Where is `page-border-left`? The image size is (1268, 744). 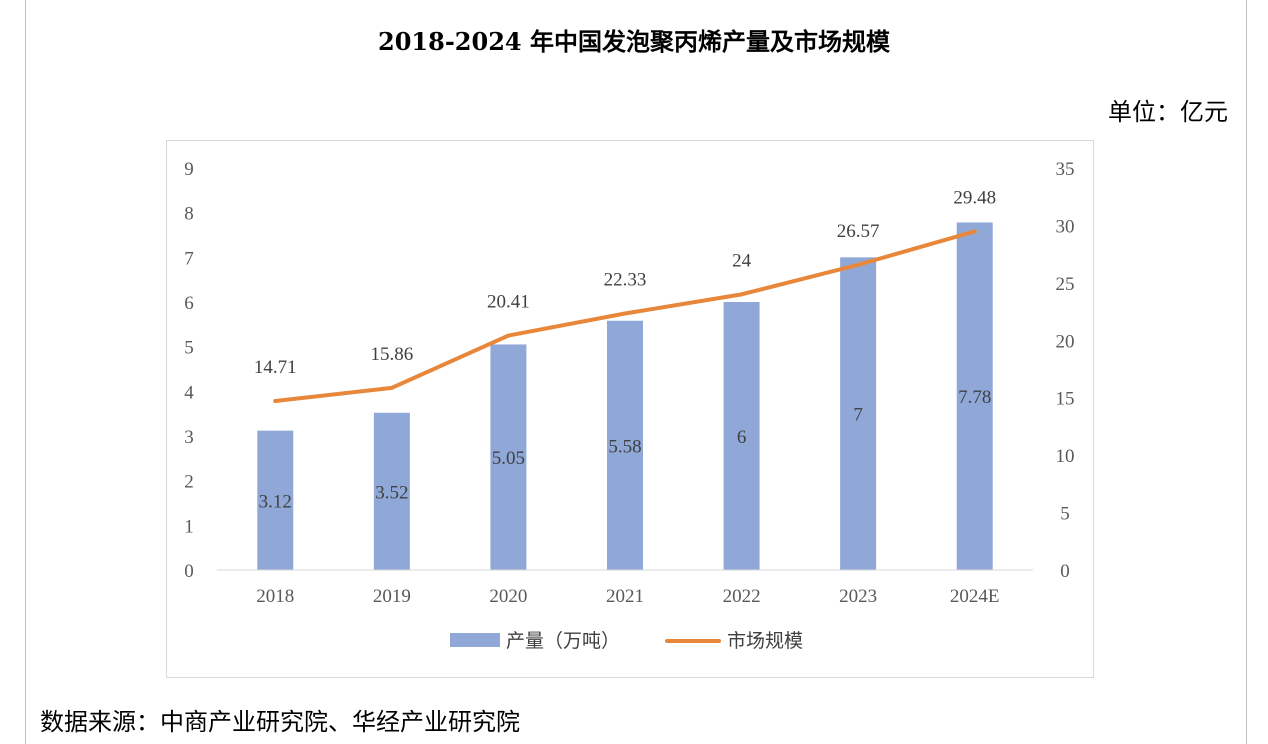
page-border-left is located at coordinates (25, 372).